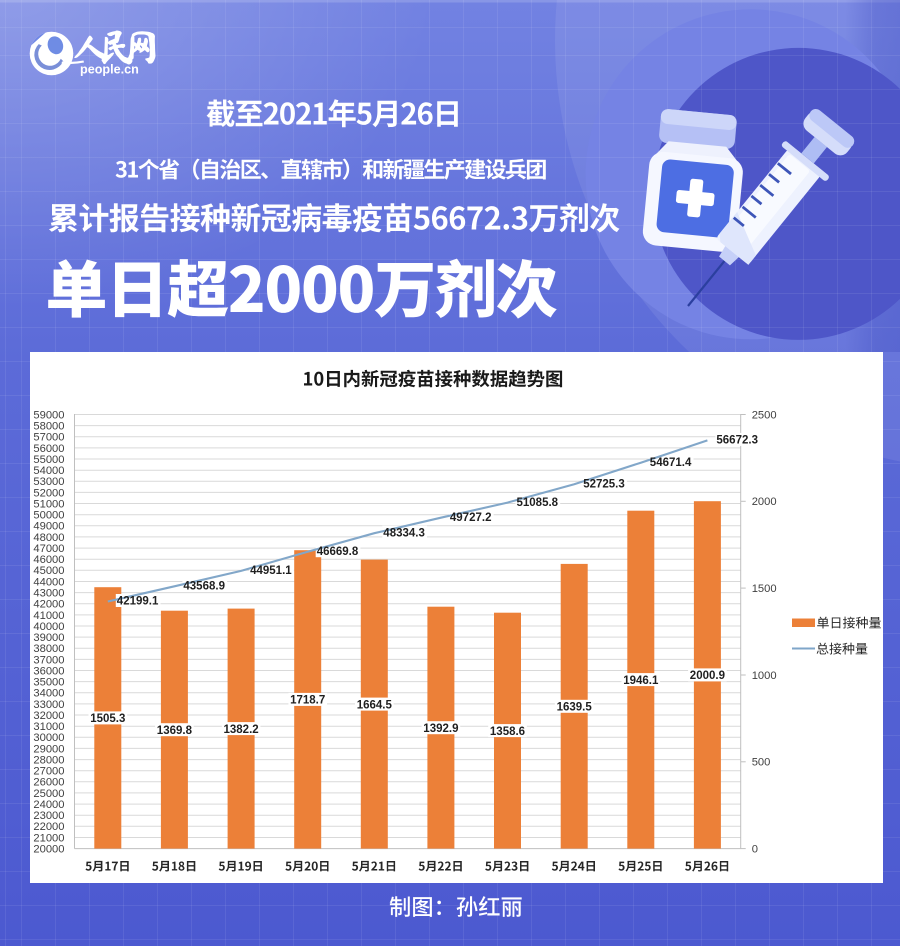 The height and width of the screenshot is (946, 900). I want to click on svg-text: 27000, so click(48, 772).